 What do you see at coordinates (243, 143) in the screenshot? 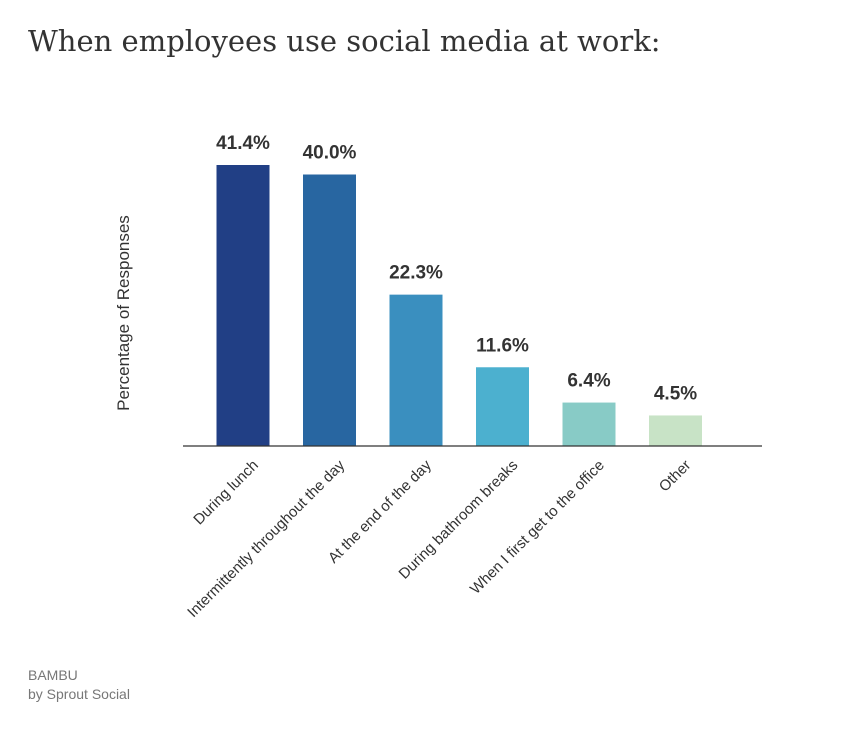
I see `value-label-1: 41.4%` at bounding box center [243, 143].